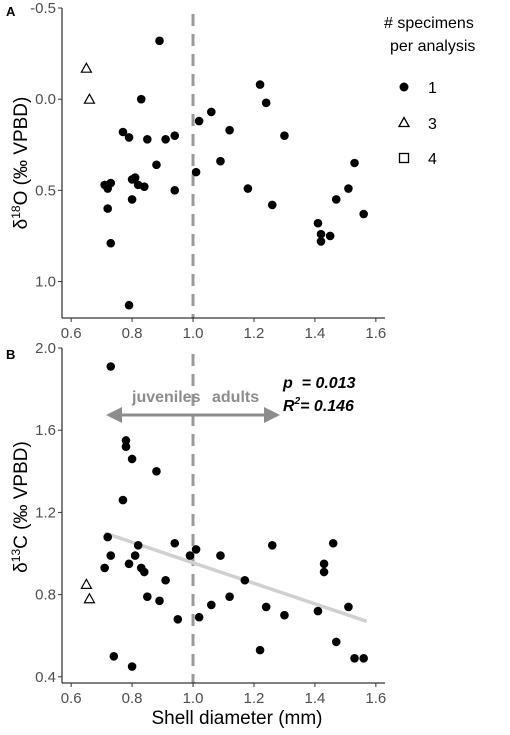  I want to click on adults-label: adults, so click(235, 397).